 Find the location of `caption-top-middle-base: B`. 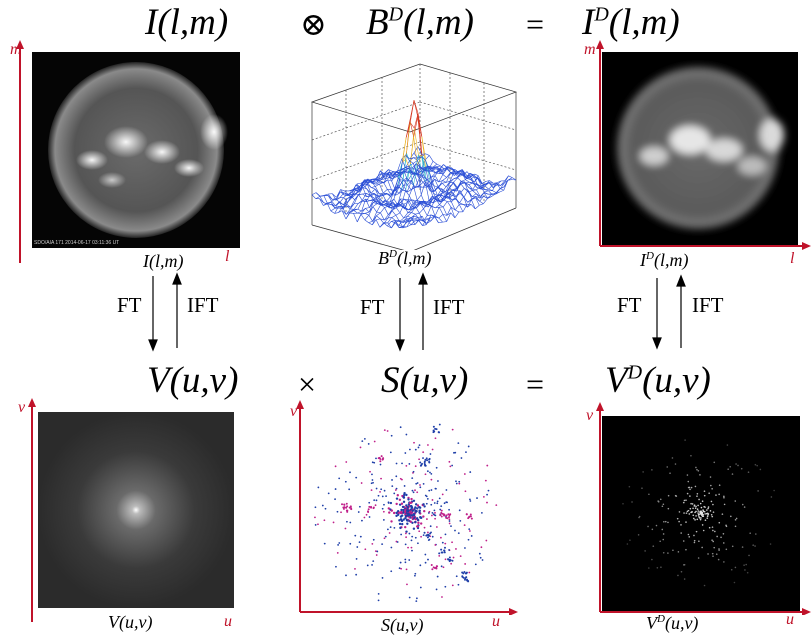

caption-top-middle-base: B is located at coordinates (383, 258).